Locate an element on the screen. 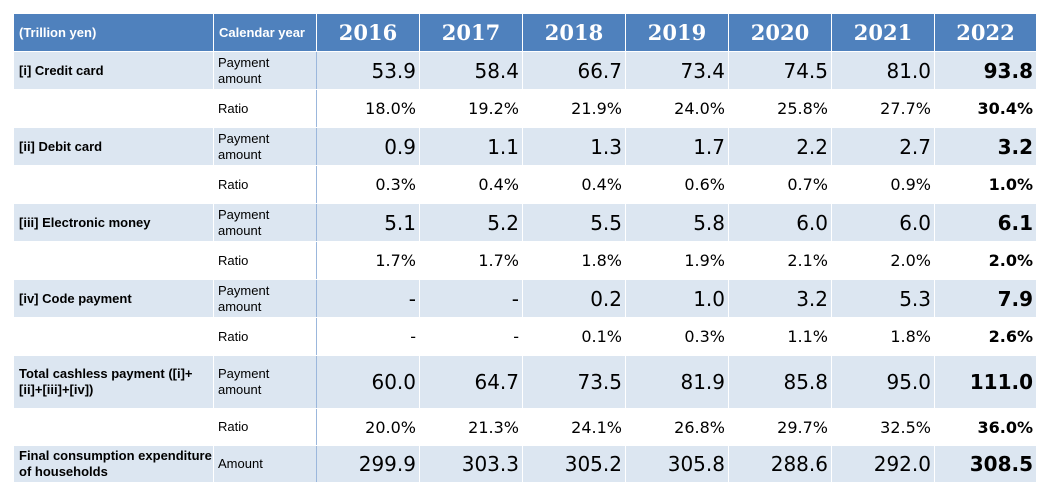 This screenshot has width=1050, height=490. table-cell: 81.9 is located at coordinates (677, 382).